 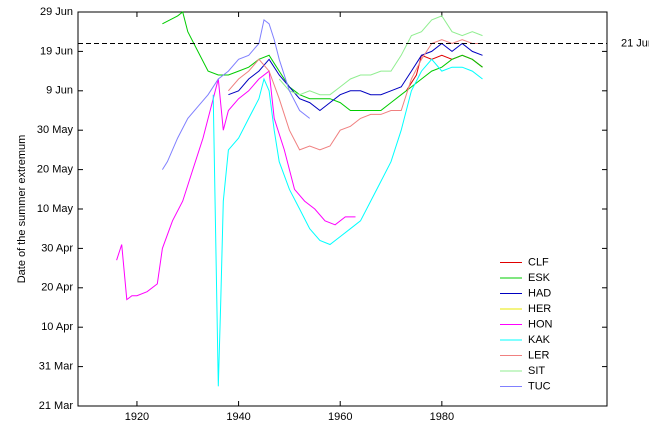 What do you see at coordinates (538, 355) in the screenshot?
I see `legend-label: LER` at bounding box center [538, 355].